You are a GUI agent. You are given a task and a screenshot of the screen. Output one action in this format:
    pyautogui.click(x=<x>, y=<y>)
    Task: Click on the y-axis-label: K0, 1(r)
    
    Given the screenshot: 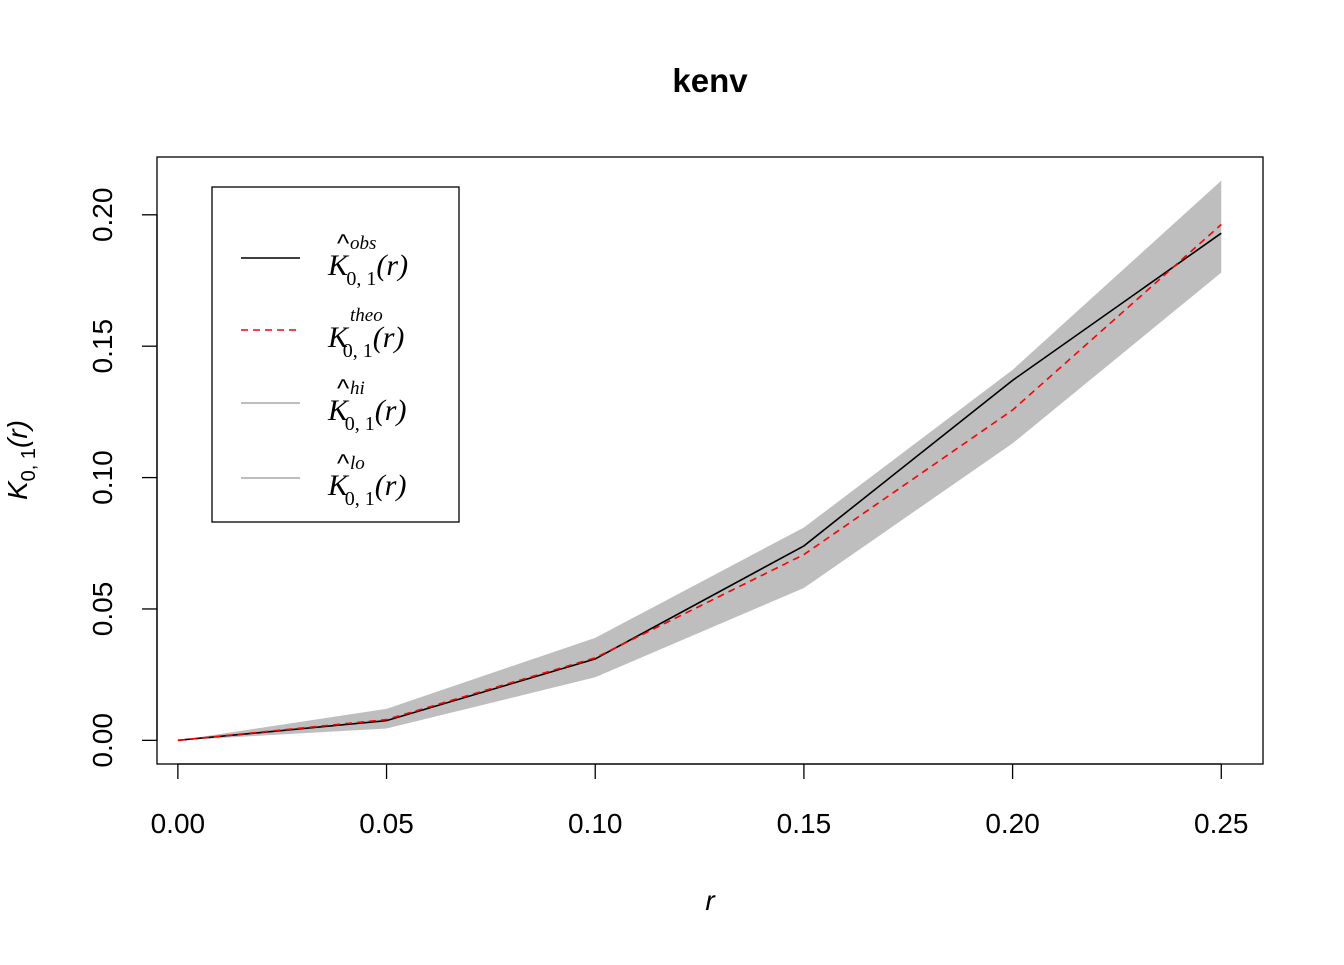 What is the action you would take?
    pyautogui.click(x=21, y=460)
    